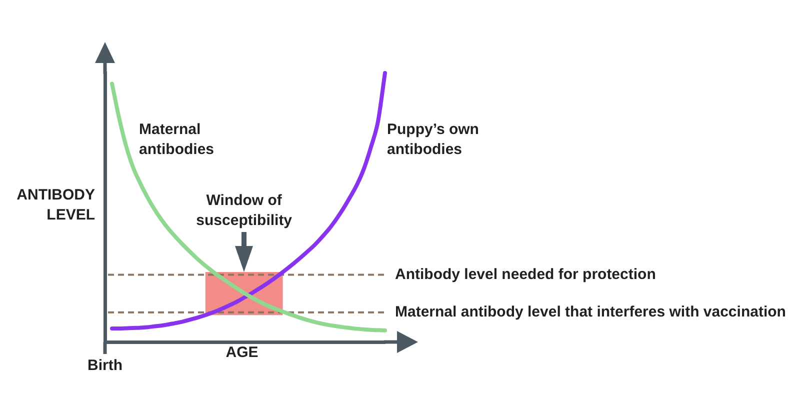  What do you see at coordinates (242, 353) in the screenshot?
I see `x-axis-title: AGE` at bounding box center [242, 353].